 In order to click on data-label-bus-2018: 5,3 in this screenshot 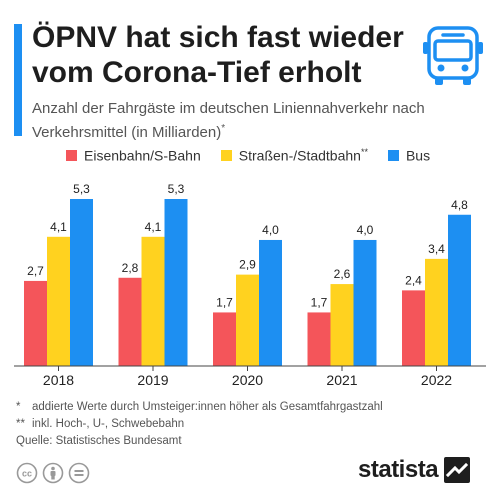, I will do `click(81, 189)`.